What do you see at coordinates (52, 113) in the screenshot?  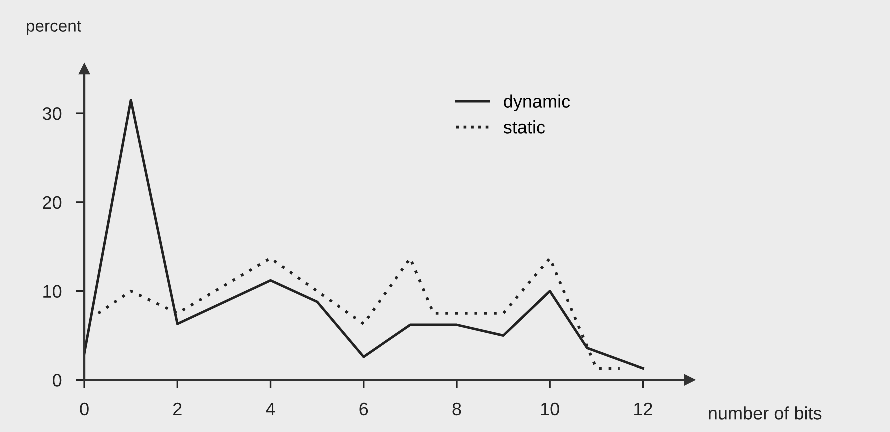 I see `y-tick-label: 30` at bounding box center [52, 113].